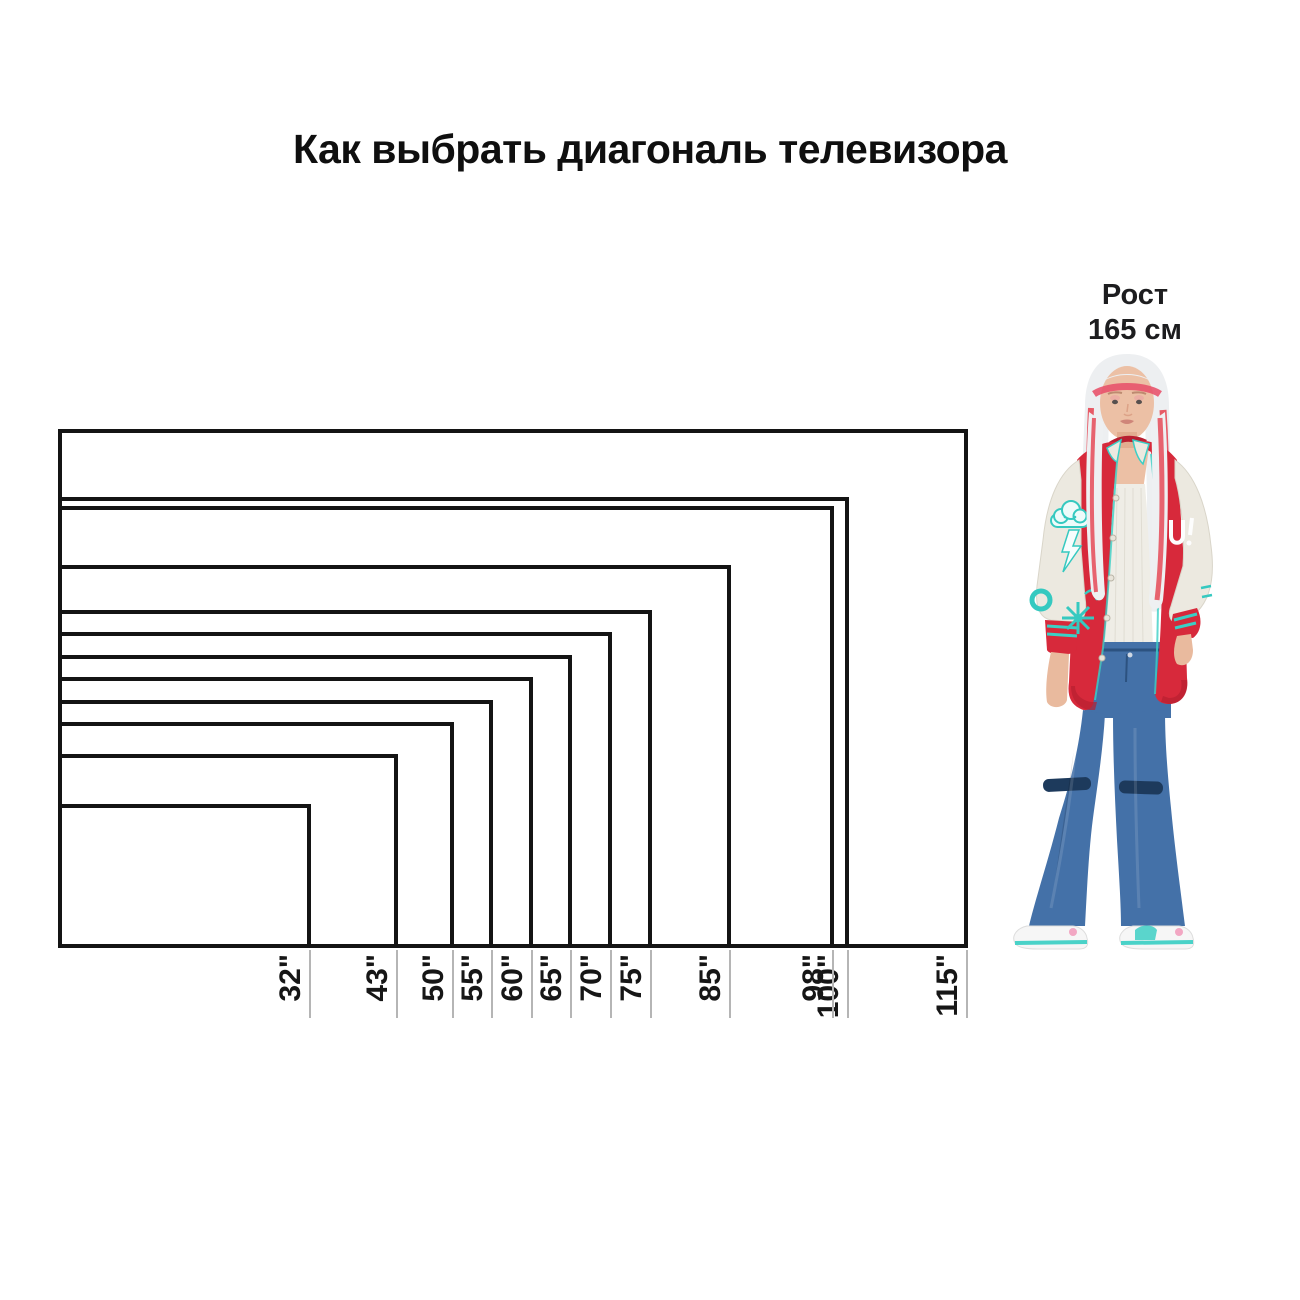 The image size is (1300, 1300). Describe the element at coordinates (1119, 671) in the screenshot. I see `person-hands` at that location.